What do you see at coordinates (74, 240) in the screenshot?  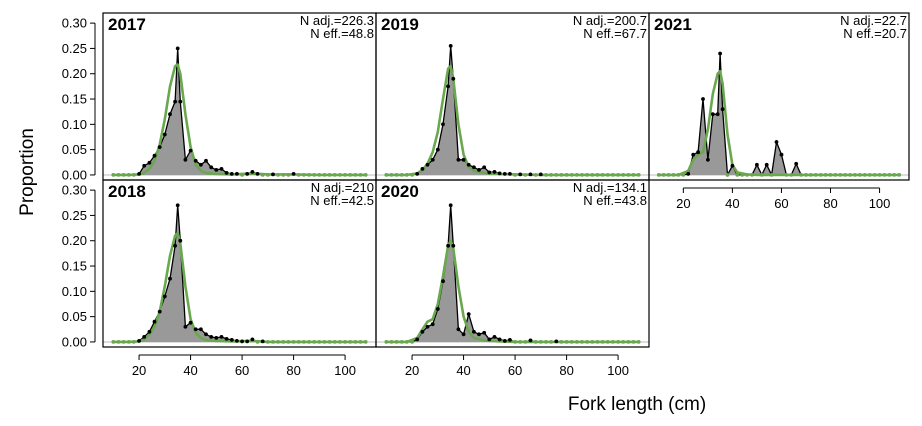 I see `y-tick-label: 0.20` at bounding box center [74, 240].